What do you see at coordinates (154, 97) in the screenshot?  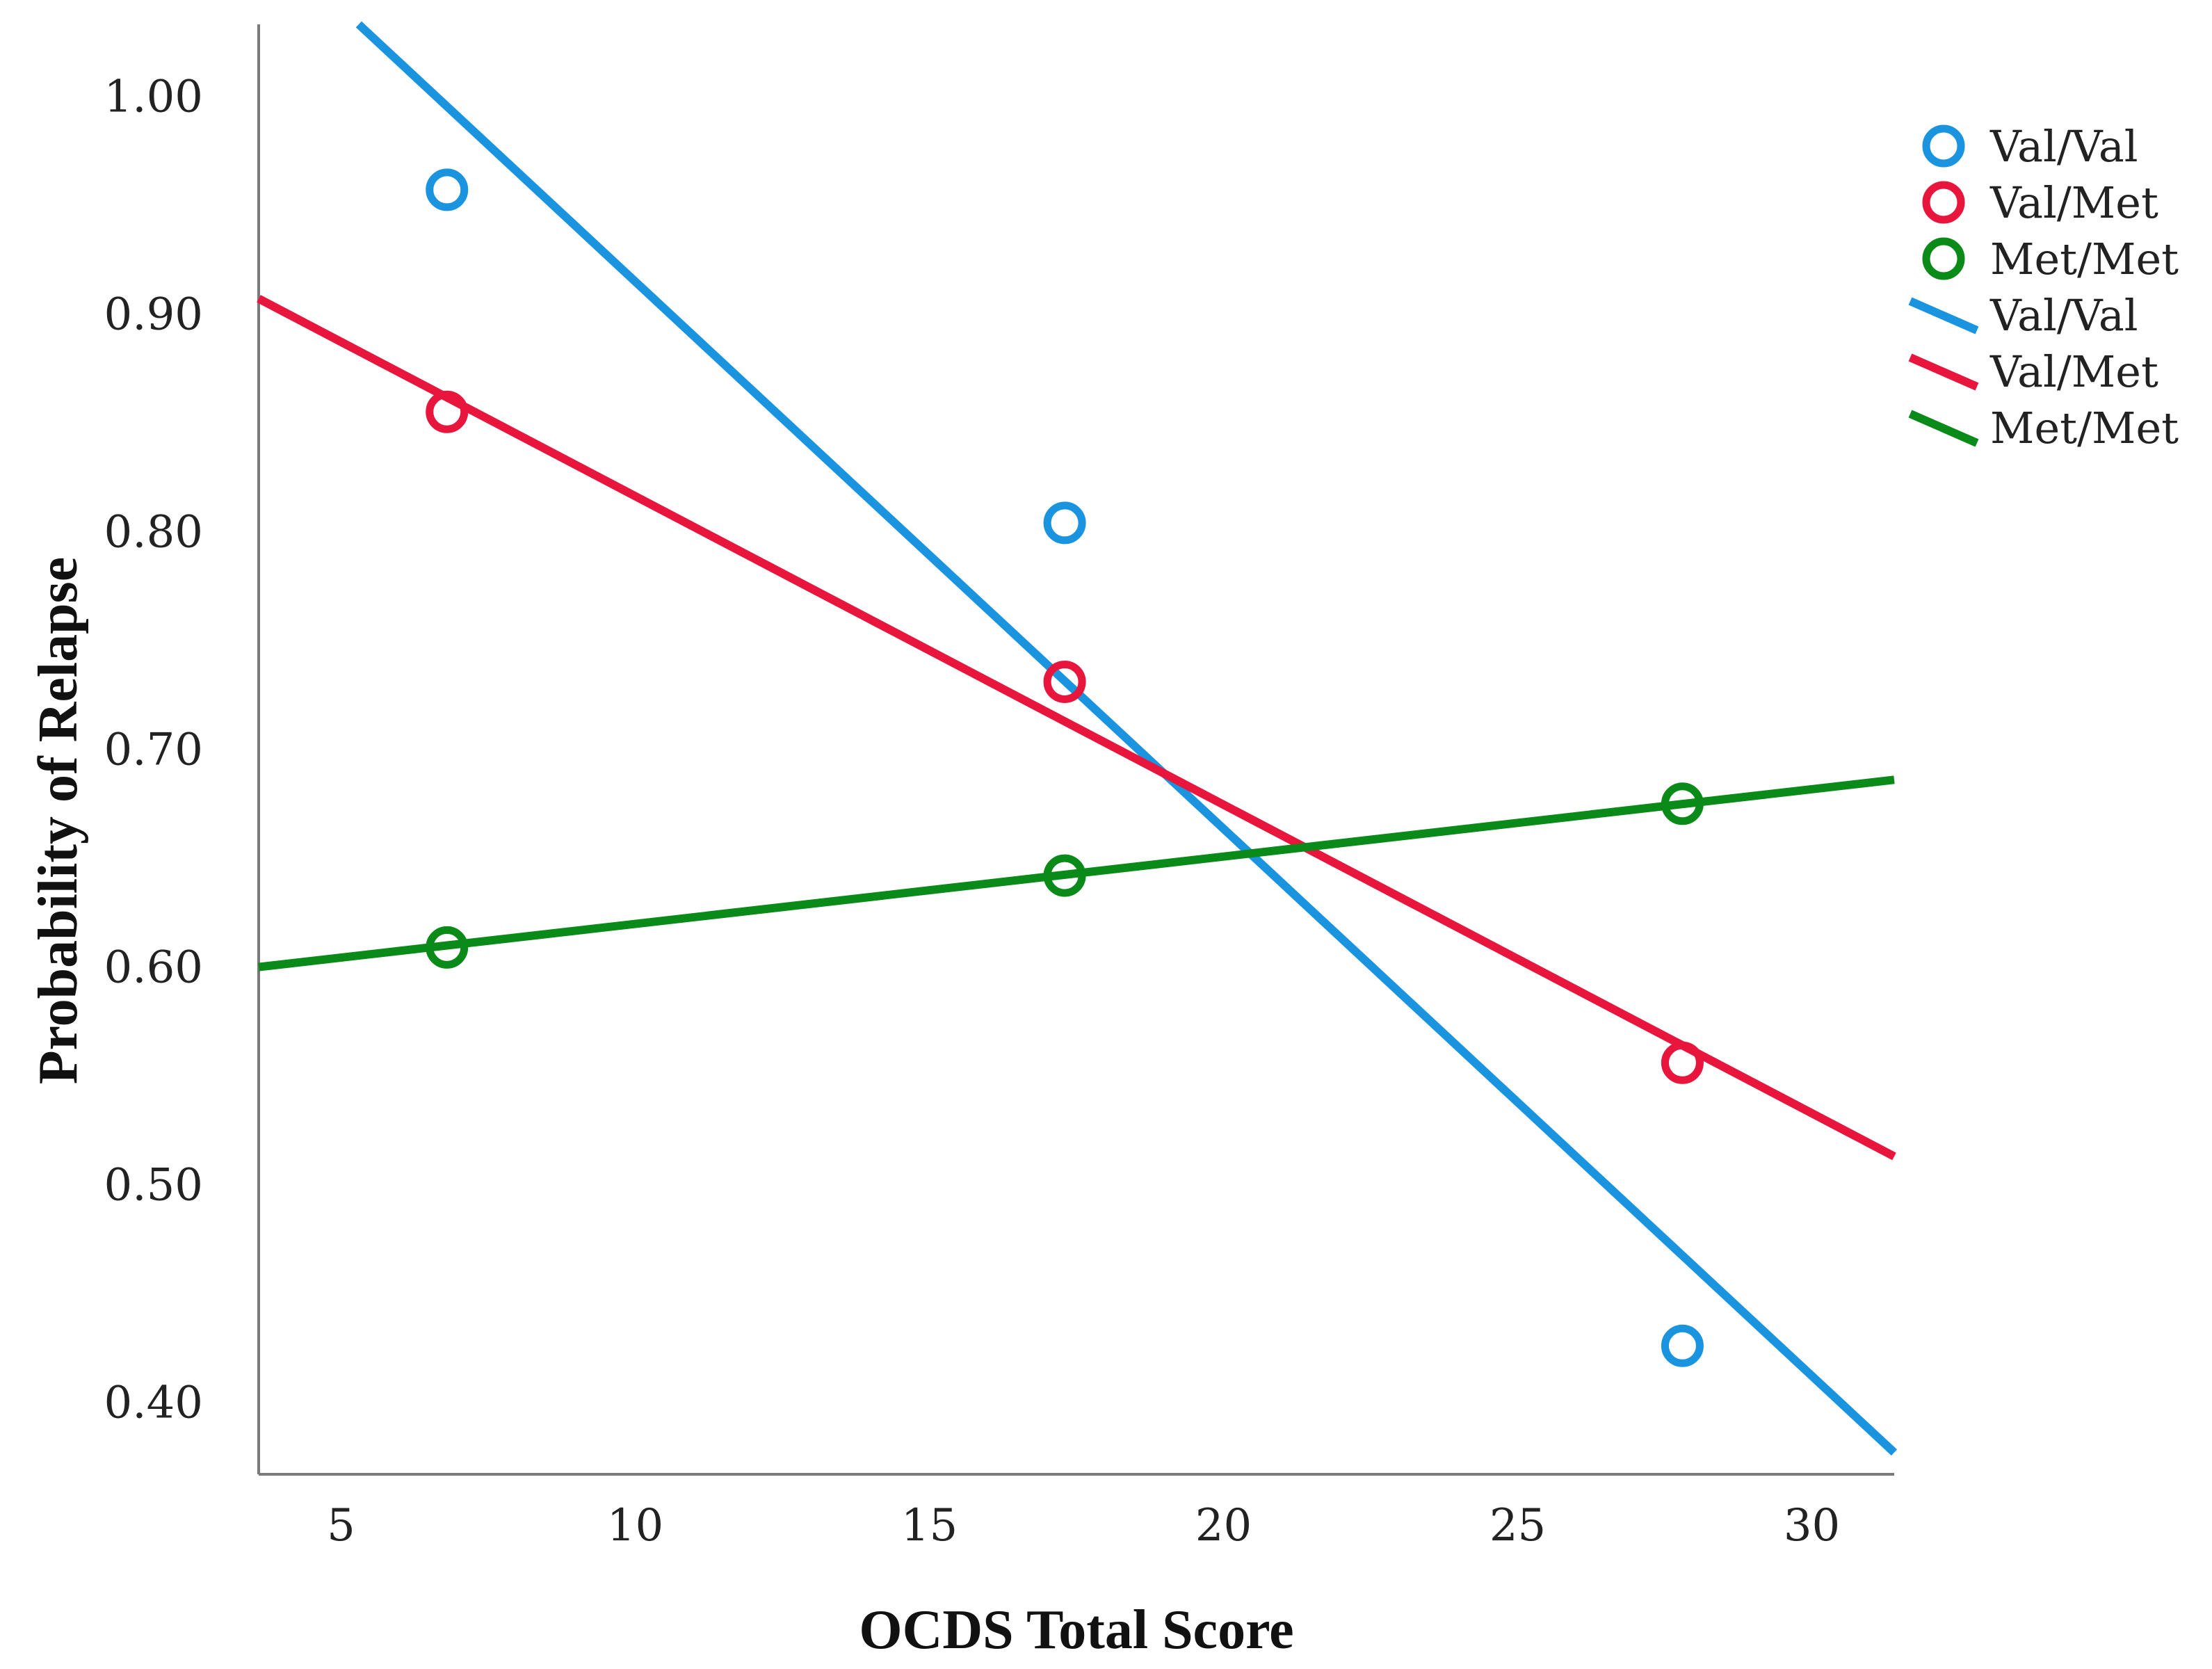 I see `y-tick-label: 1.00` at bounding box center [154, 97].